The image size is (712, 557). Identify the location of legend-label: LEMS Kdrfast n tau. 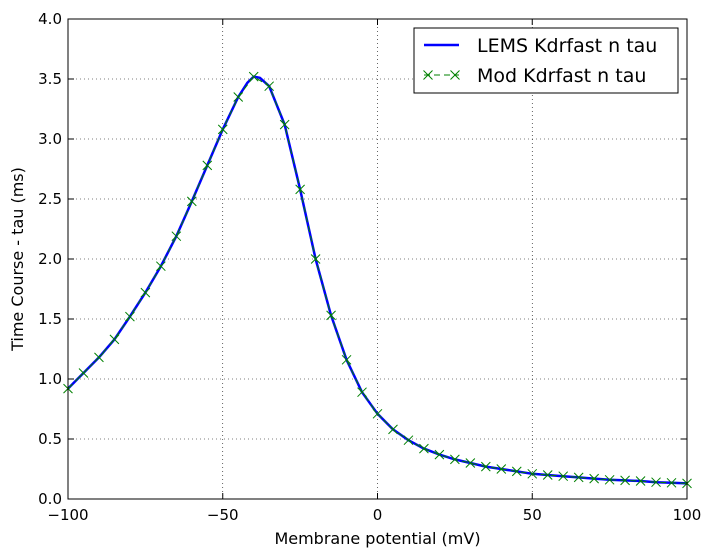
(567, 46).